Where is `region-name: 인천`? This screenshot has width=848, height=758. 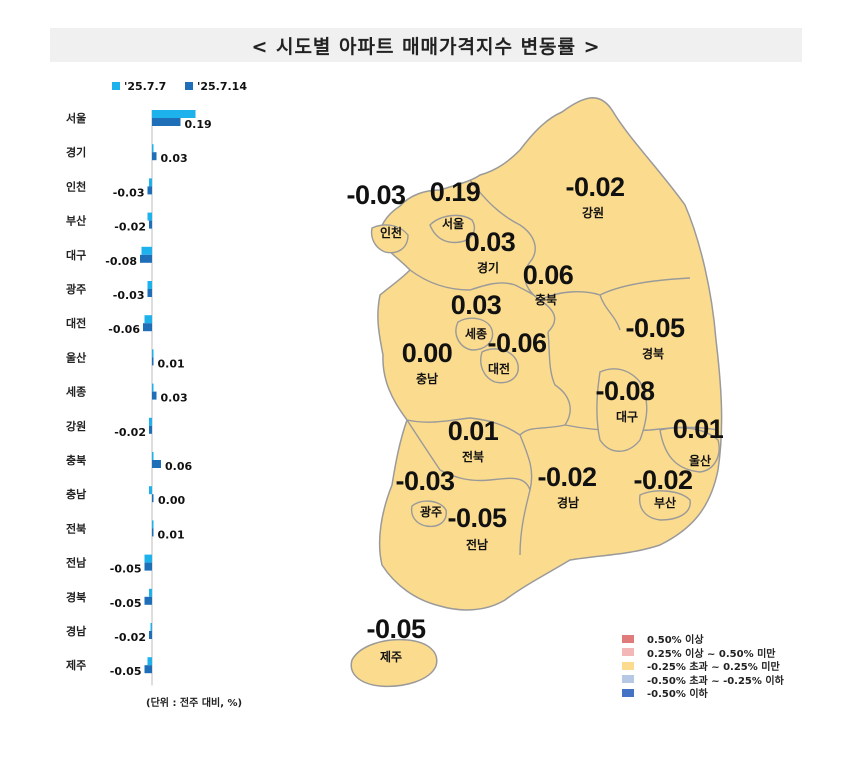 region-name: 인천 is located at coordinates (391, 232).